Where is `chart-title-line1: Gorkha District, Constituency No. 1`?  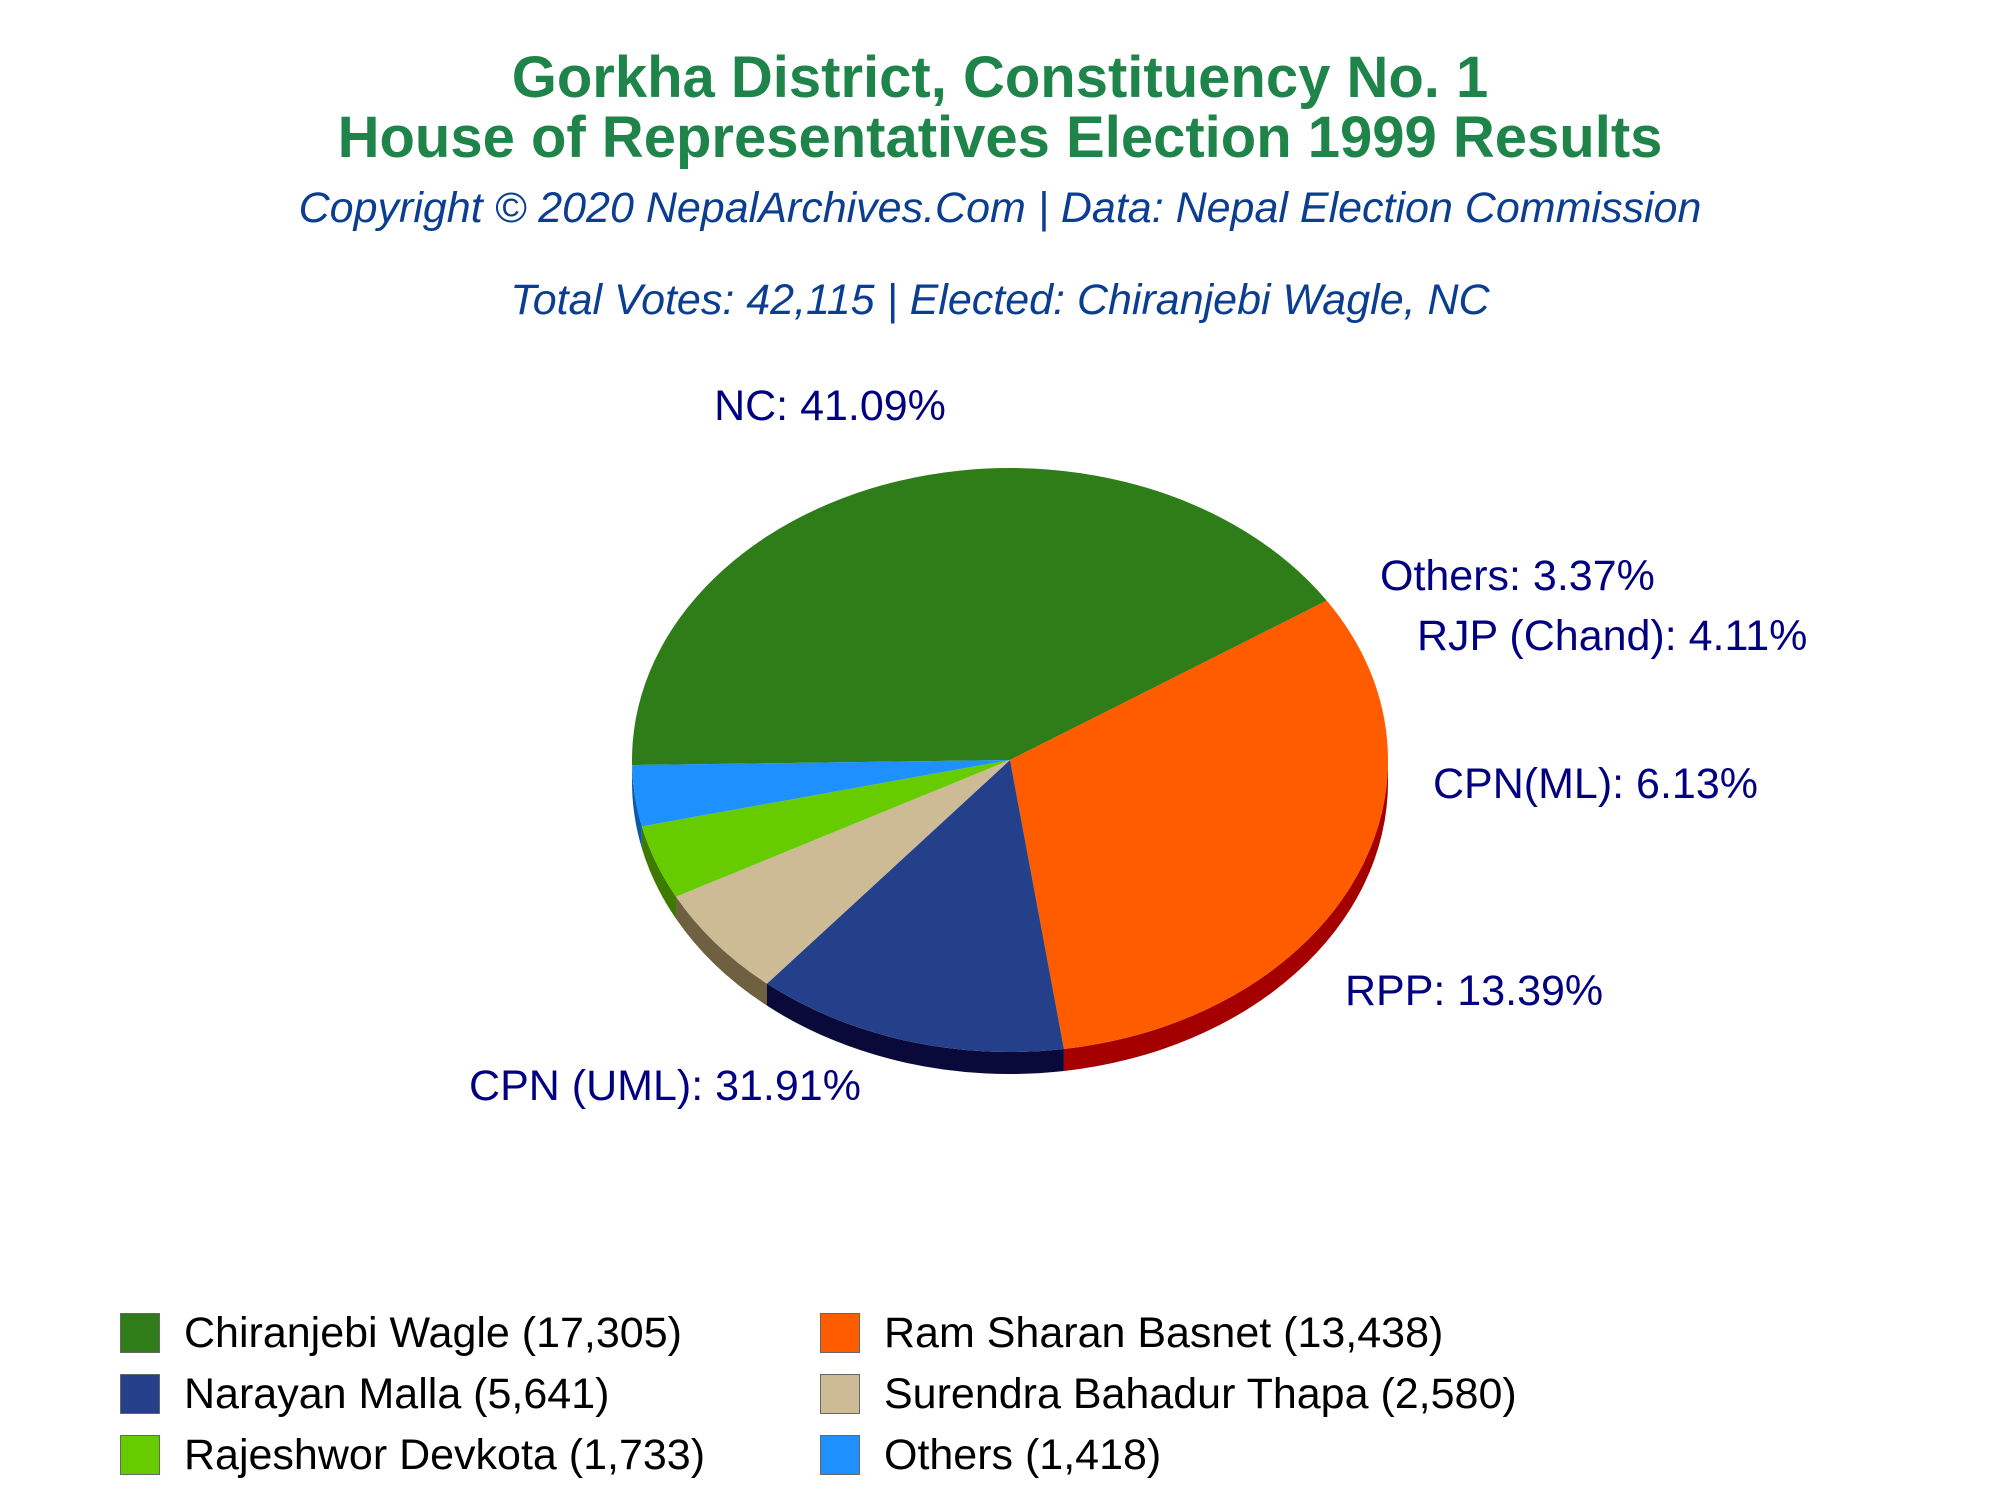
chart-title-line1: Gorkha District, Constituency No. 1 is located at coordinates (1000, 77).